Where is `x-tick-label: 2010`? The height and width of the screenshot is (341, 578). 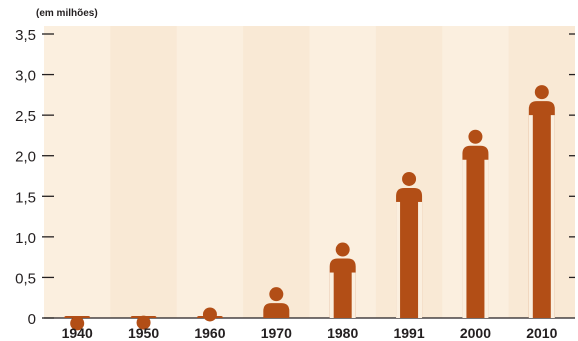
x-tick-label: 2010 is located at coordinates (541, 333).